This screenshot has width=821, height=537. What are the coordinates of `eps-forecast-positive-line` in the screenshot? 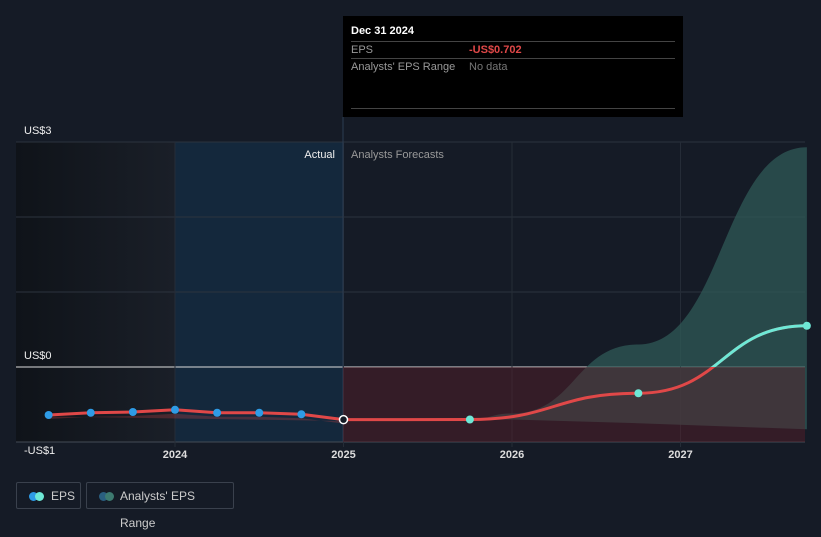 It's located at (758, 345).